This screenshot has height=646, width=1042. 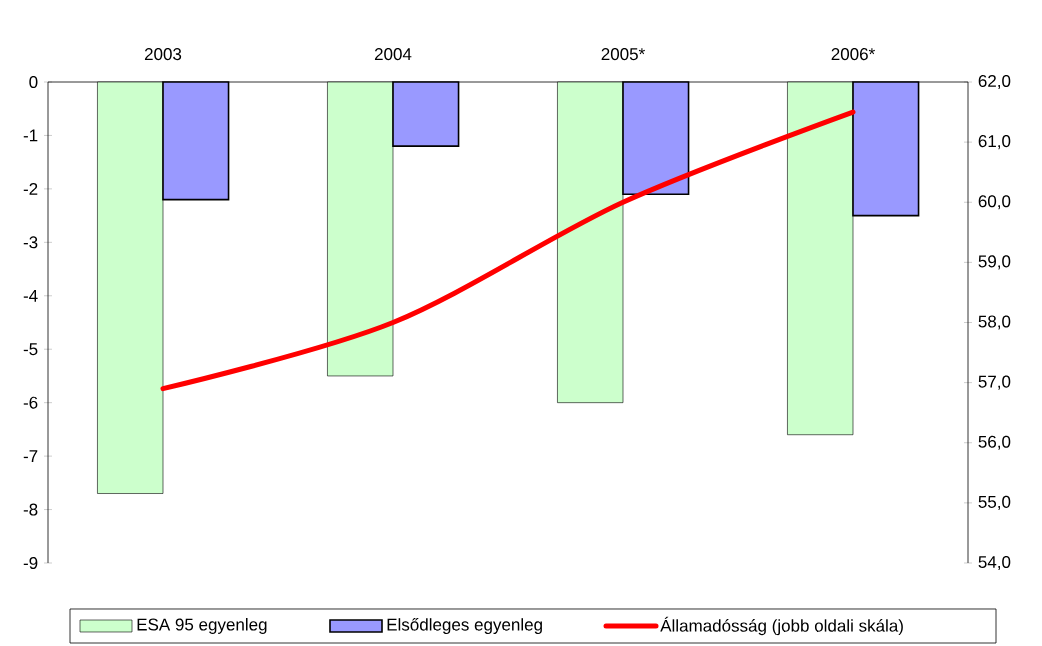 What do you see at coordinates (994, 82) in the screenshot?
I see `y2-tick-label: 62,0` at bounding box center [994, 82].